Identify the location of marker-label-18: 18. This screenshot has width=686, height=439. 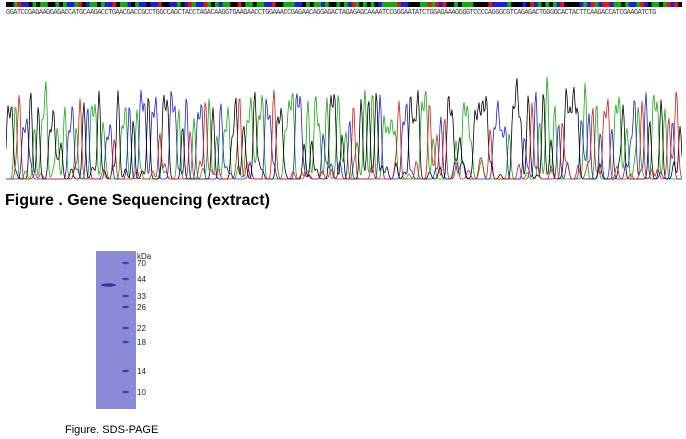
(141, 342).